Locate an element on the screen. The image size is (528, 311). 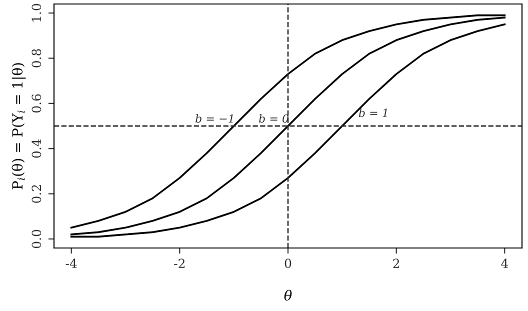
y-tick-label: 0.6 is located at coordinates (37, 103).